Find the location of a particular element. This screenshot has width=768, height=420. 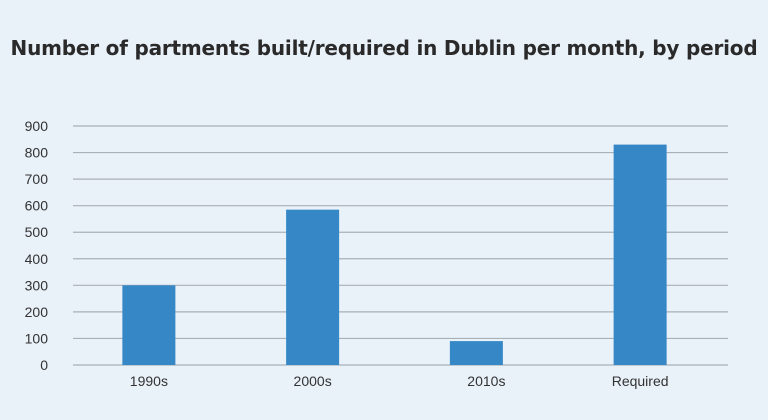

y-tick-label: 500 is located at coordinates (37, 232).